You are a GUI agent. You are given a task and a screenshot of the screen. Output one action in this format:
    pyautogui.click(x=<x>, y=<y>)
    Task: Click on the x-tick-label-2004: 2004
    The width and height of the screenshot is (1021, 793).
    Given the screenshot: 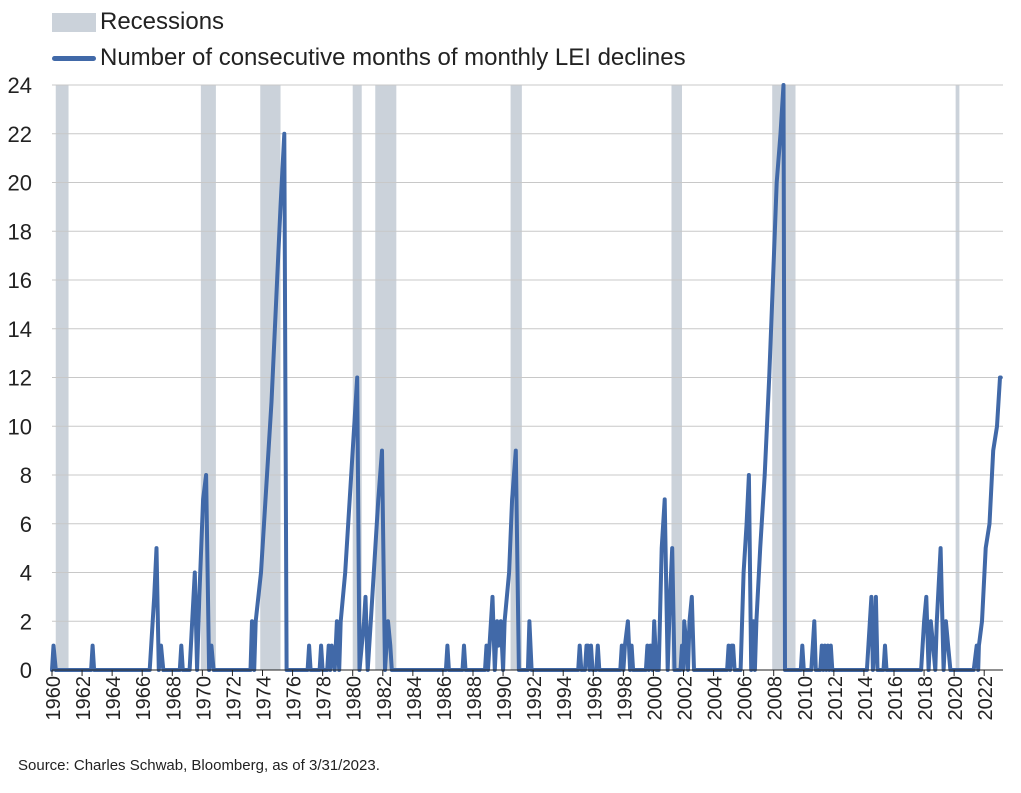 What is the action you would take?
    pyautogui.click(x=716, y=698)
    